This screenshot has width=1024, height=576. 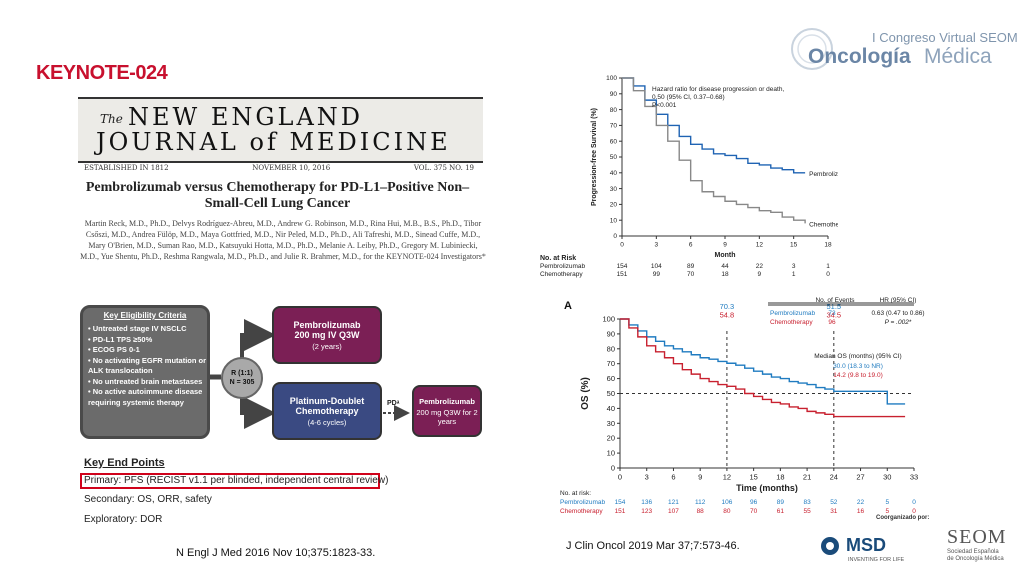 What do you see at coordinates (791, 322) in the screenshot?
I see `legend-name: Chemotherapy` at bounding box center [791, 322].